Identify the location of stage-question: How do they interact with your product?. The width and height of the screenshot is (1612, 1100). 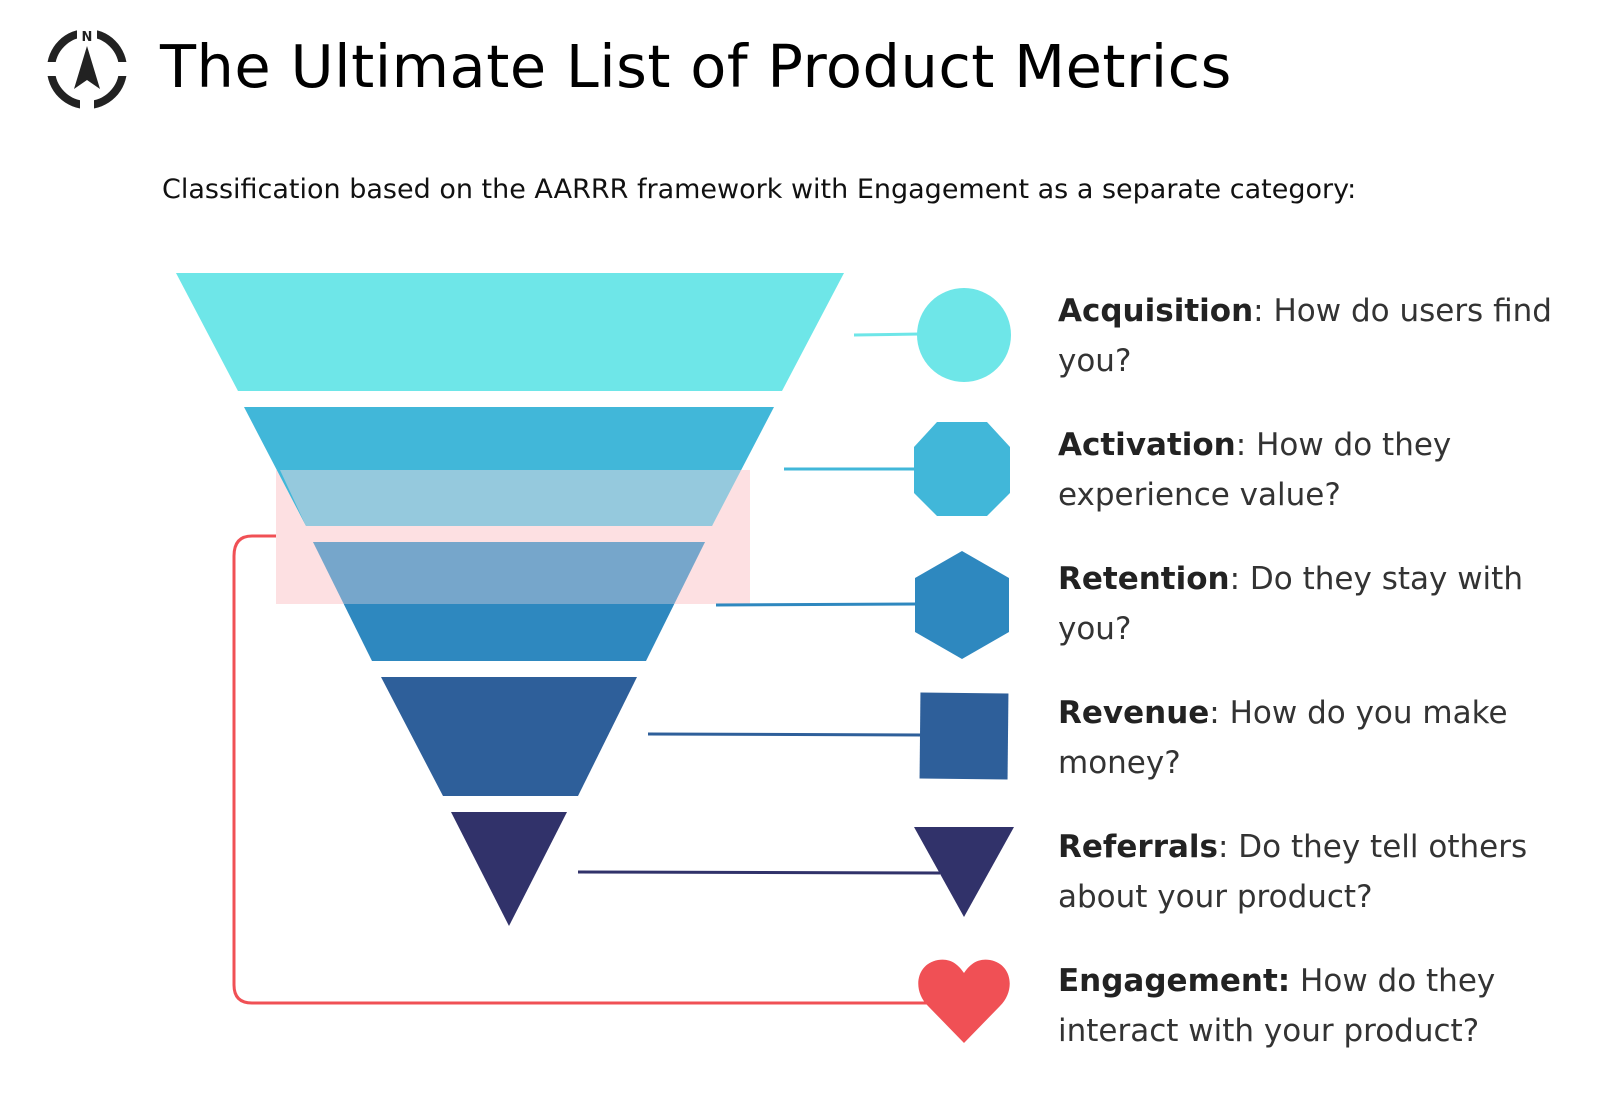
(1277, 1006).